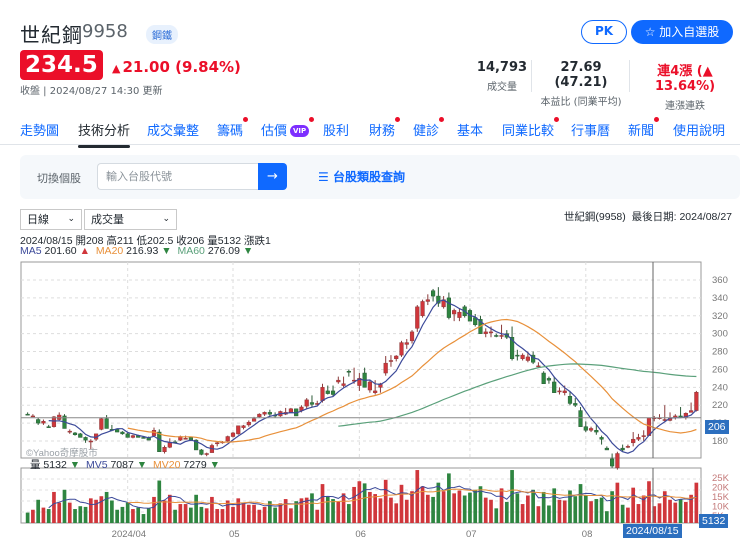 This screenshot has width=740, height=548. What do you see at coordinates (360, 534) in the screenshot?
I see `svg-text: 06` at bounding box center [360, 534].